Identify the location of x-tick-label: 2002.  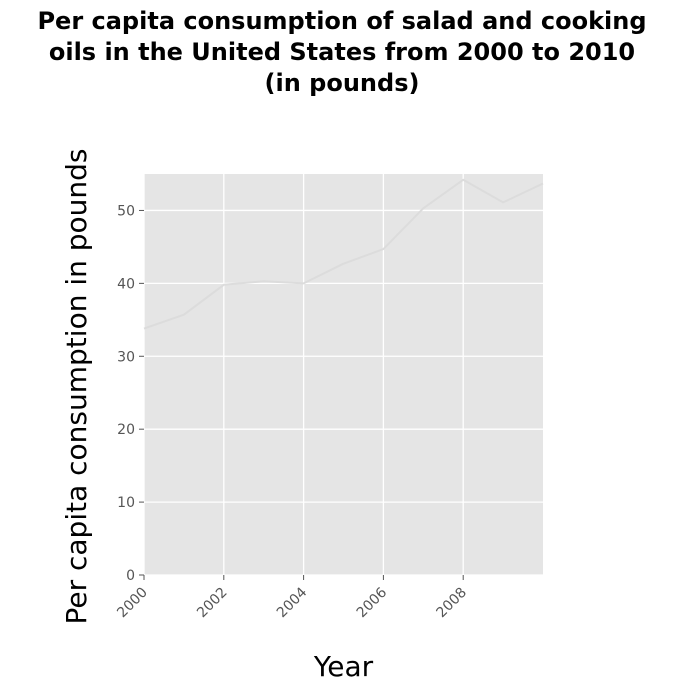
(212, 603).